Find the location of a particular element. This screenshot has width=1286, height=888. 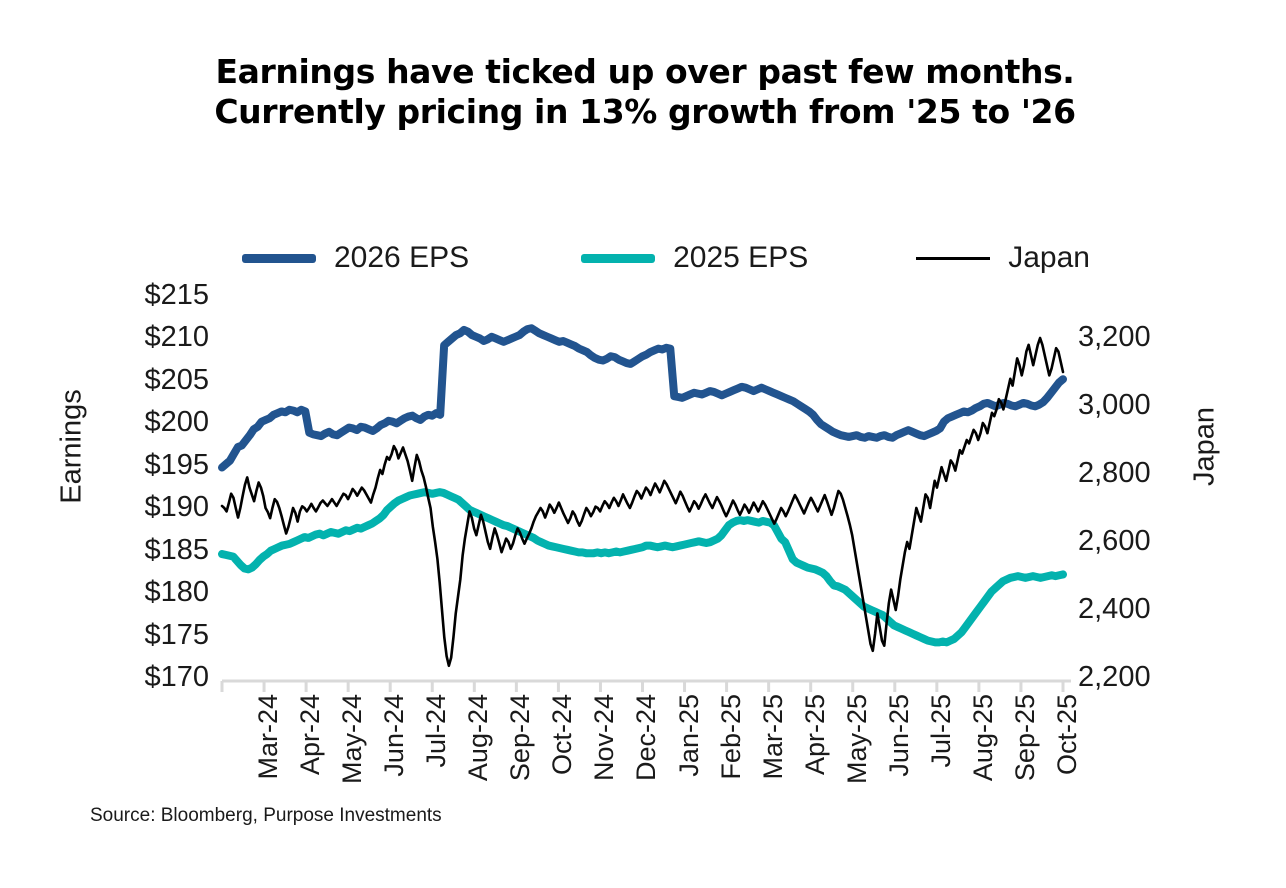

left-axis-tick-label: $195 is located at coordinates (176, 464).